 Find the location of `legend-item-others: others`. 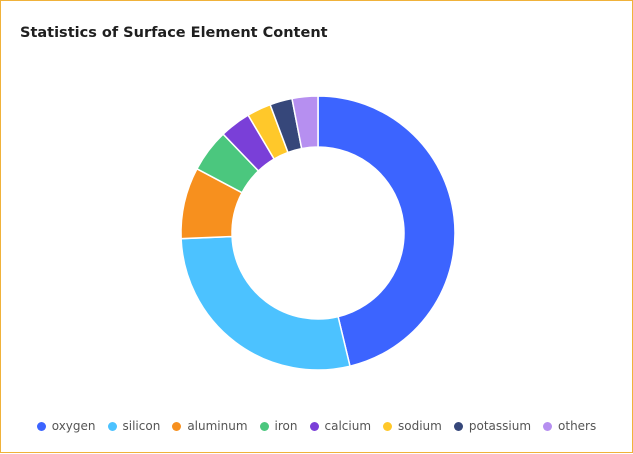

legend-item-others: others is located at coordinates (569, 426).